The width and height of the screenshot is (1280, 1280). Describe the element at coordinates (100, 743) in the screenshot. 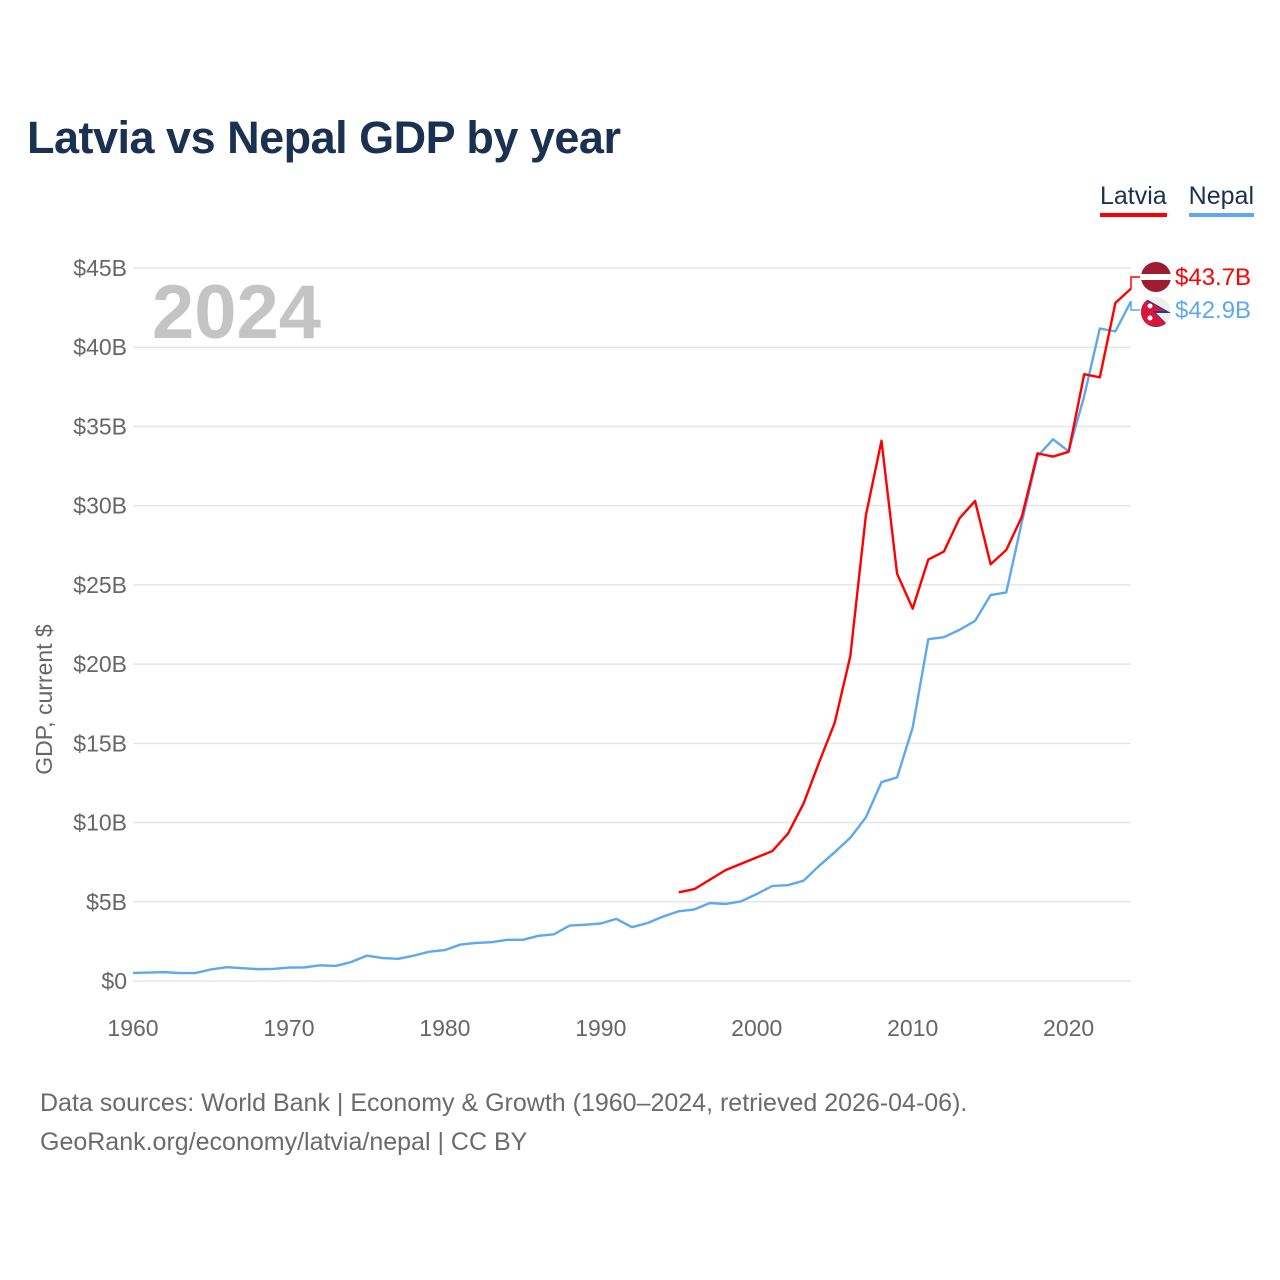

I see `y-tick-label: $15B` at that location.